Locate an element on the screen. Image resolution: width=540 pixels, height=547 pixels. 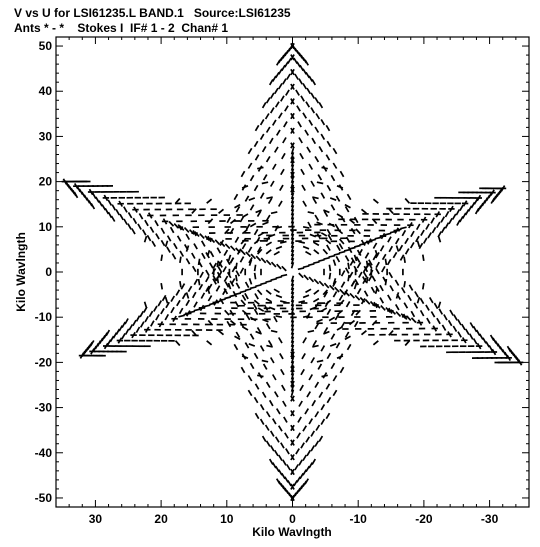
y-tick-label: -50 is located at coordinates (44, 498).